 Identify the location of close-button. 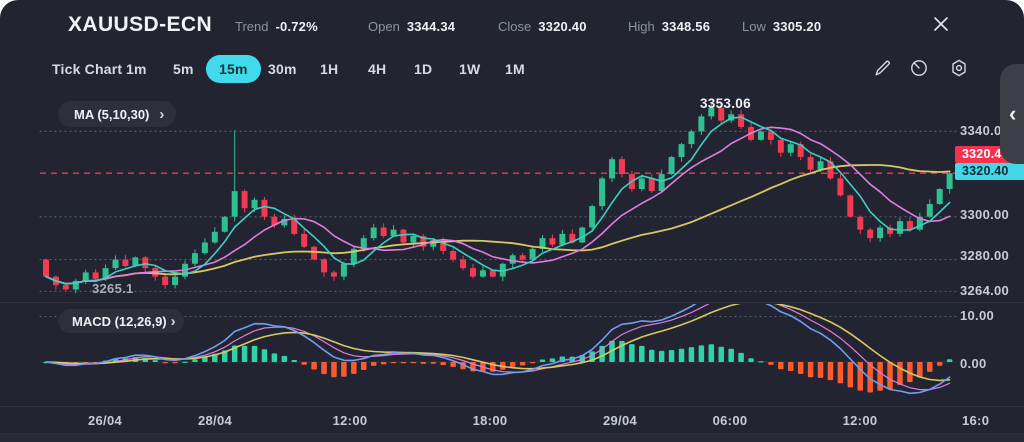
(941, 25).